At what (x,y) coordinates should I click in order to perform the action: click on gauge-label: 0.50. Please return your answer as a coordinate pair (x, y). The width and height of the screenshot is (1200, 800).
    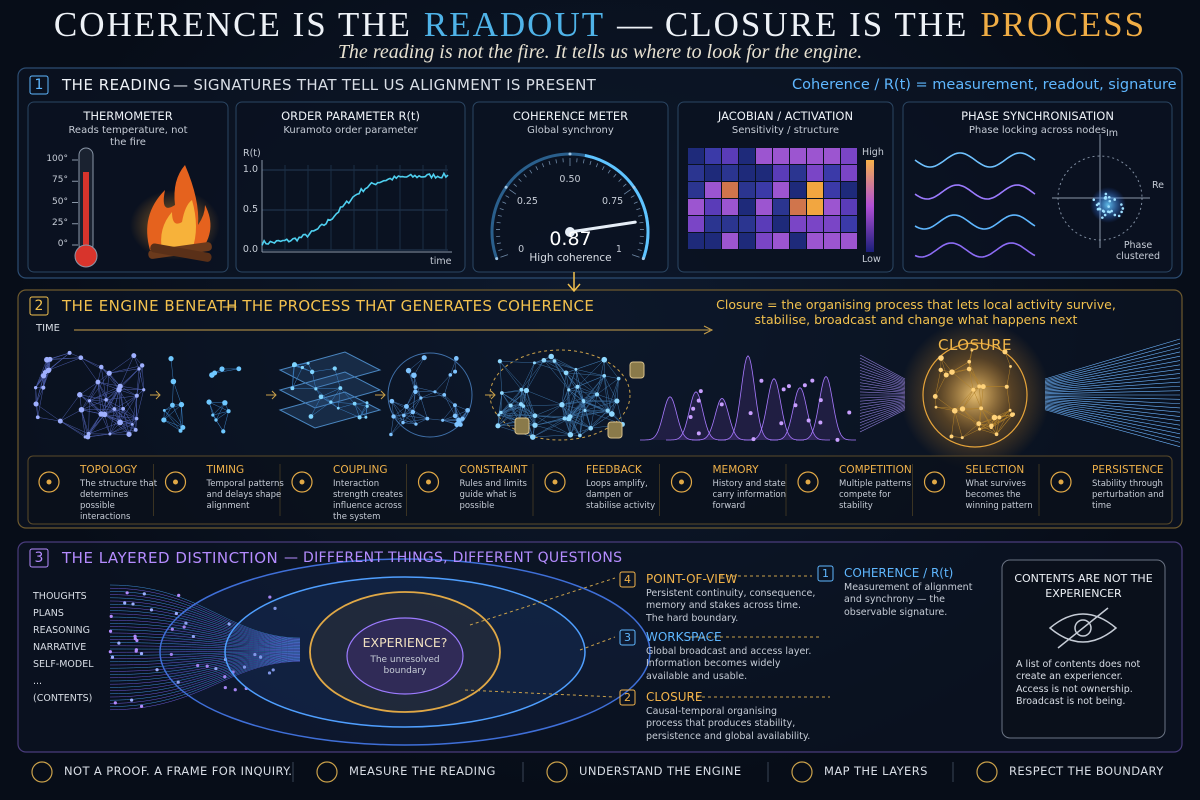
    Looking at the image, I should click on (570, 179).